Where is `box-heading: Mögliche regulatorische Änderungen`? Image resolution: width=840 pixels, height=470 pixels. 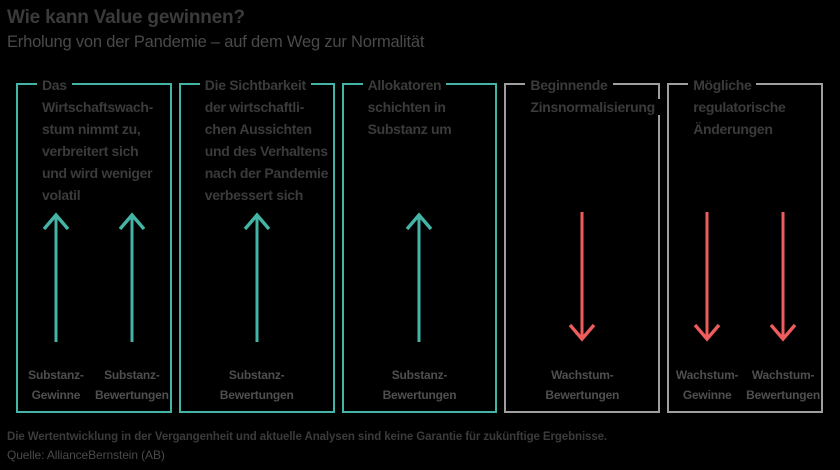
box-heading: Mögliche regulatorische Änderungen is located at coordinates (755, 107).